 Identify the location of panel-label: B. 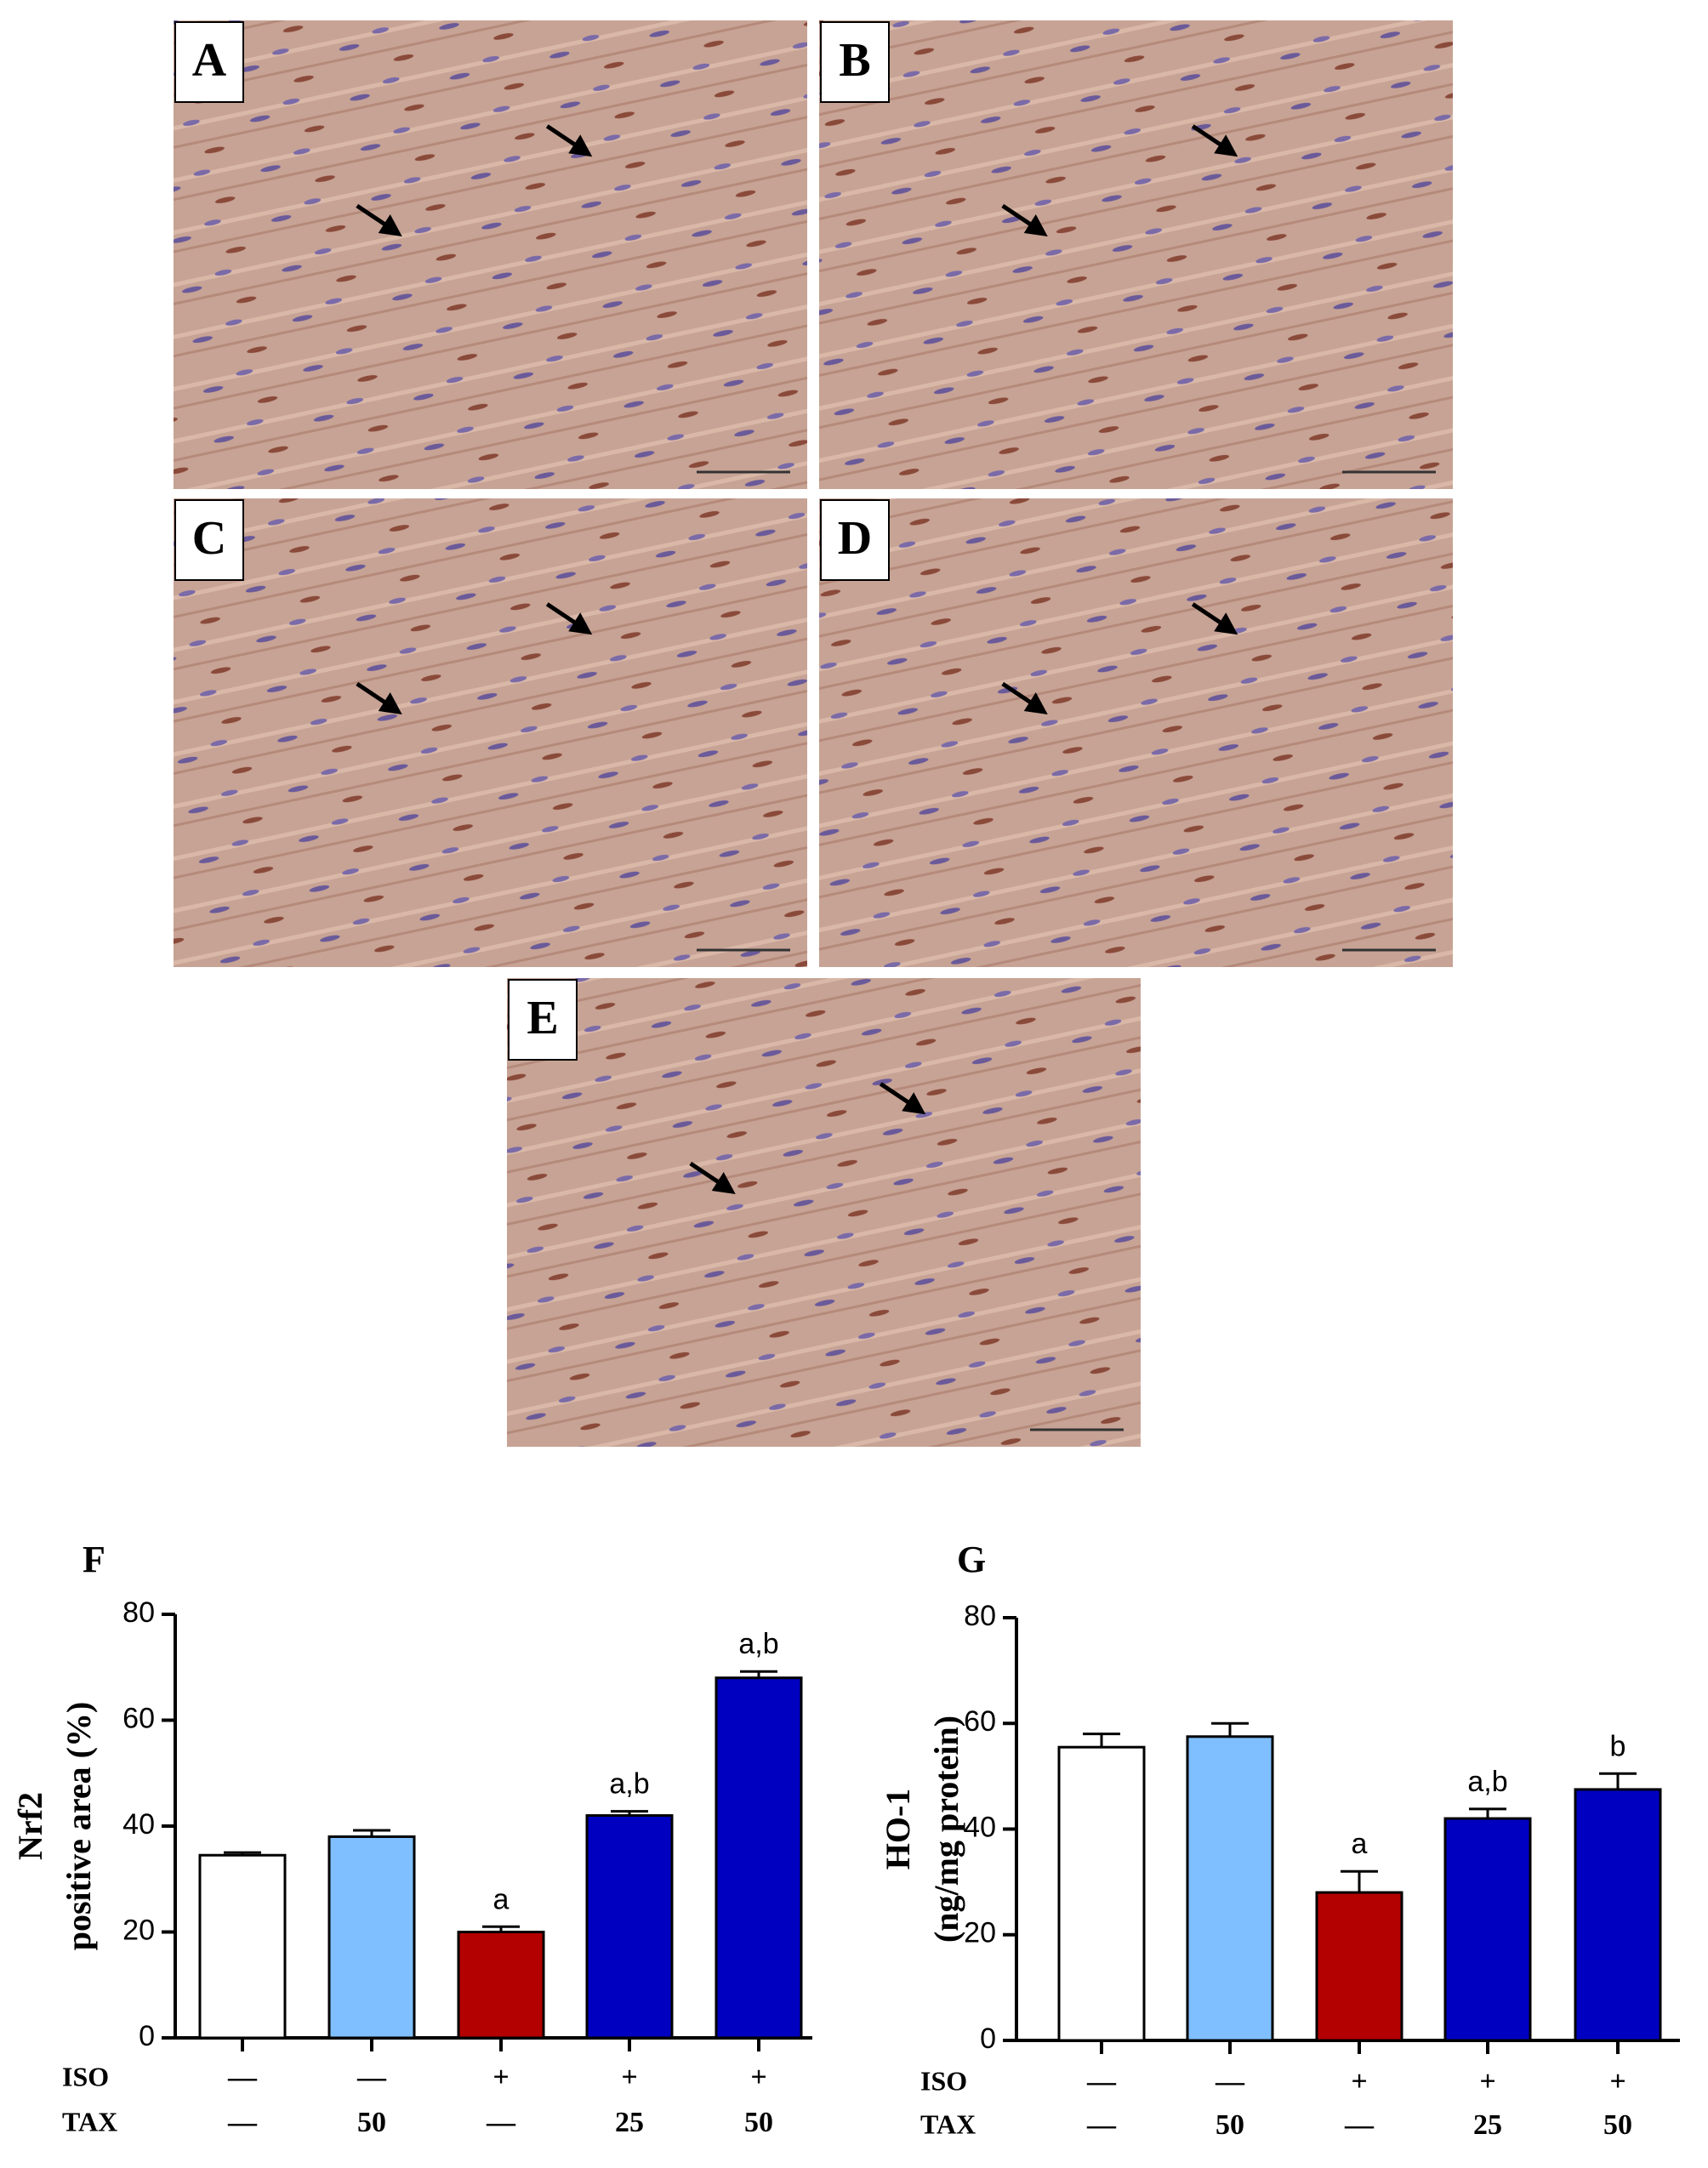
(854, 61).